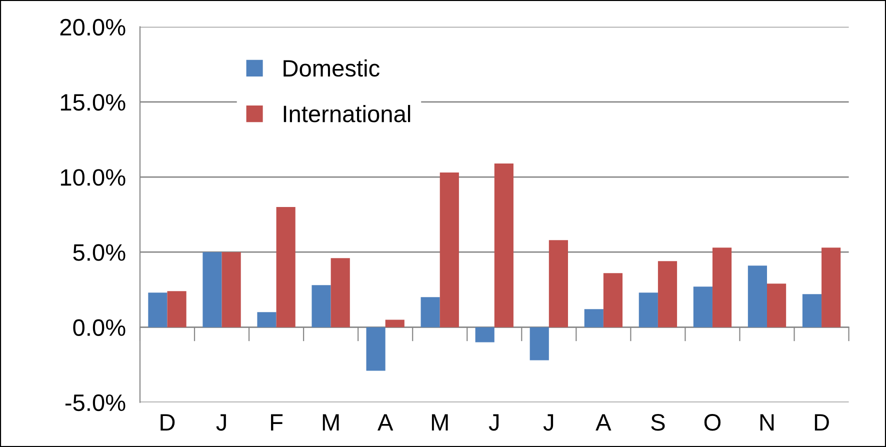 This screenshot has height=447, width=886. What do you see at coordinates (712, 422) in the screenshot?
I see `x-tick-label: O` at bounding box center [712, 422].